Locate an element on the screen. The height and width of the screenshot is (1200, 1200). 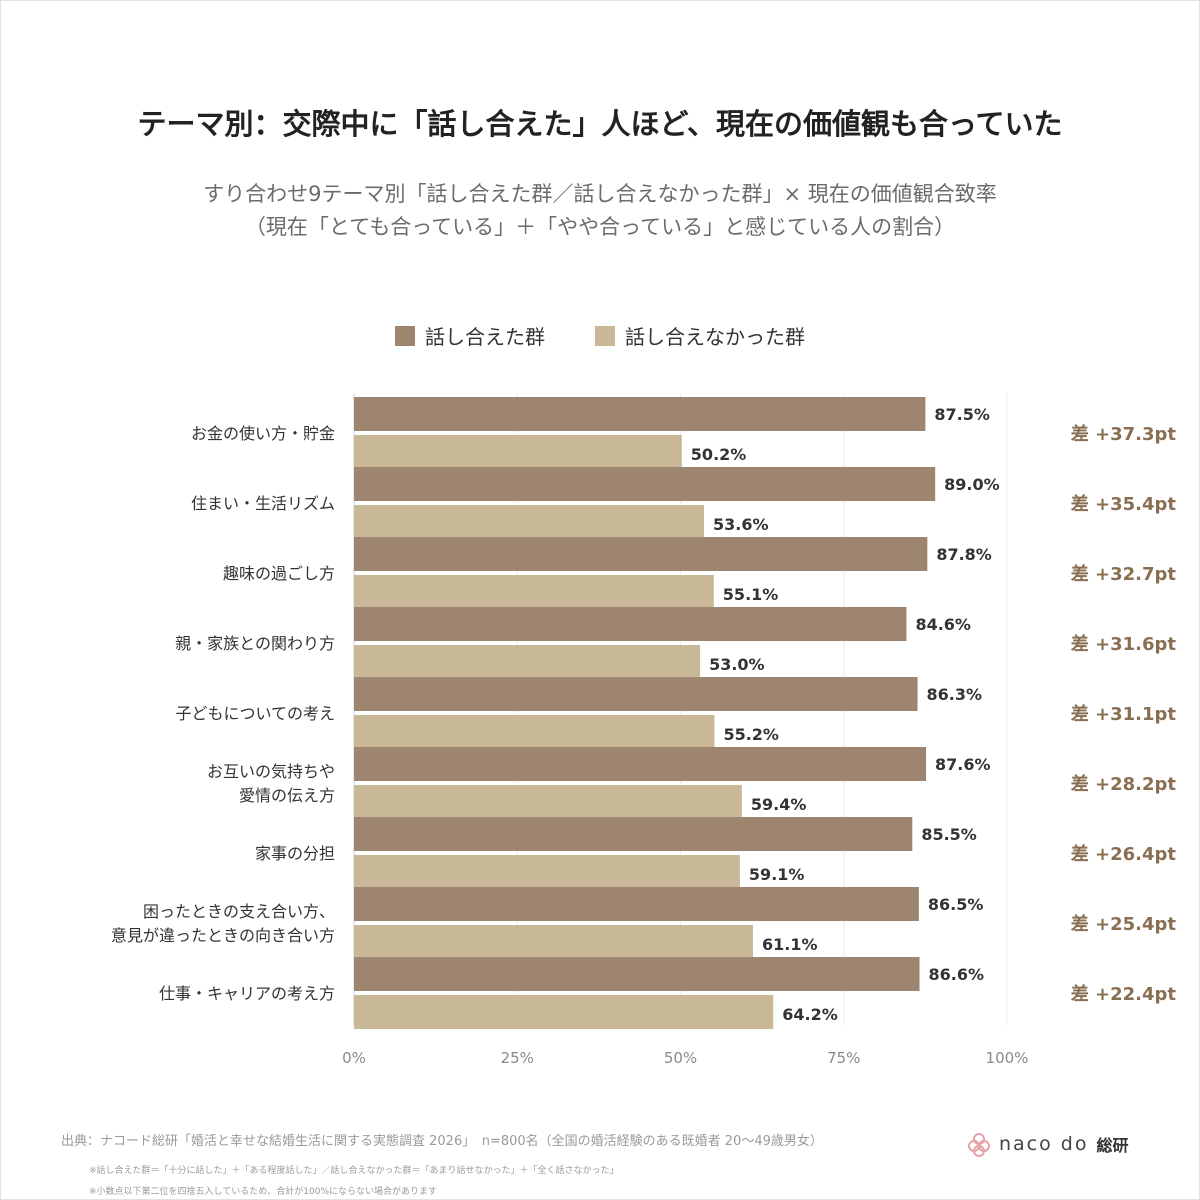
value-label-group-a: 89.0% is located at coordinates (972, 484).